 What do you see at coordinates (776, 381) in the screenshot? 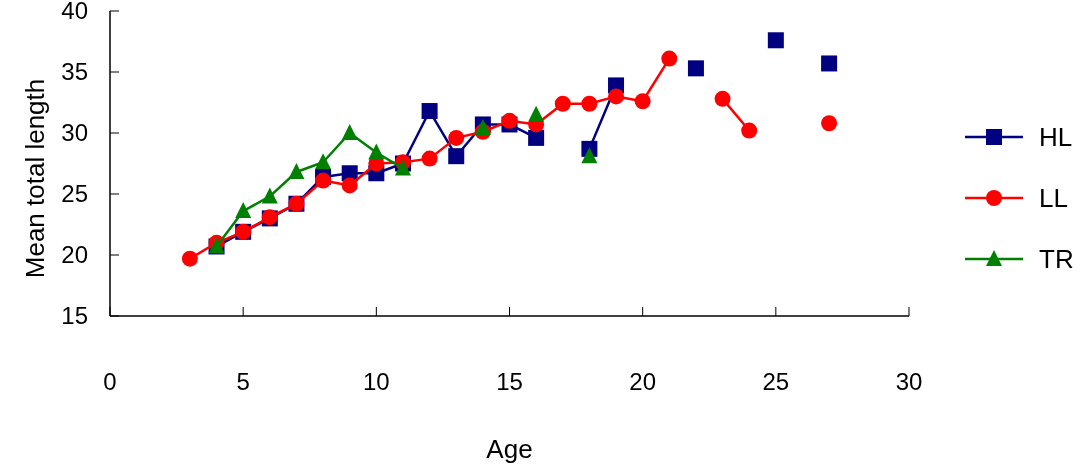
I see `x-tick-label: 25` at bounding box center [776, 381].